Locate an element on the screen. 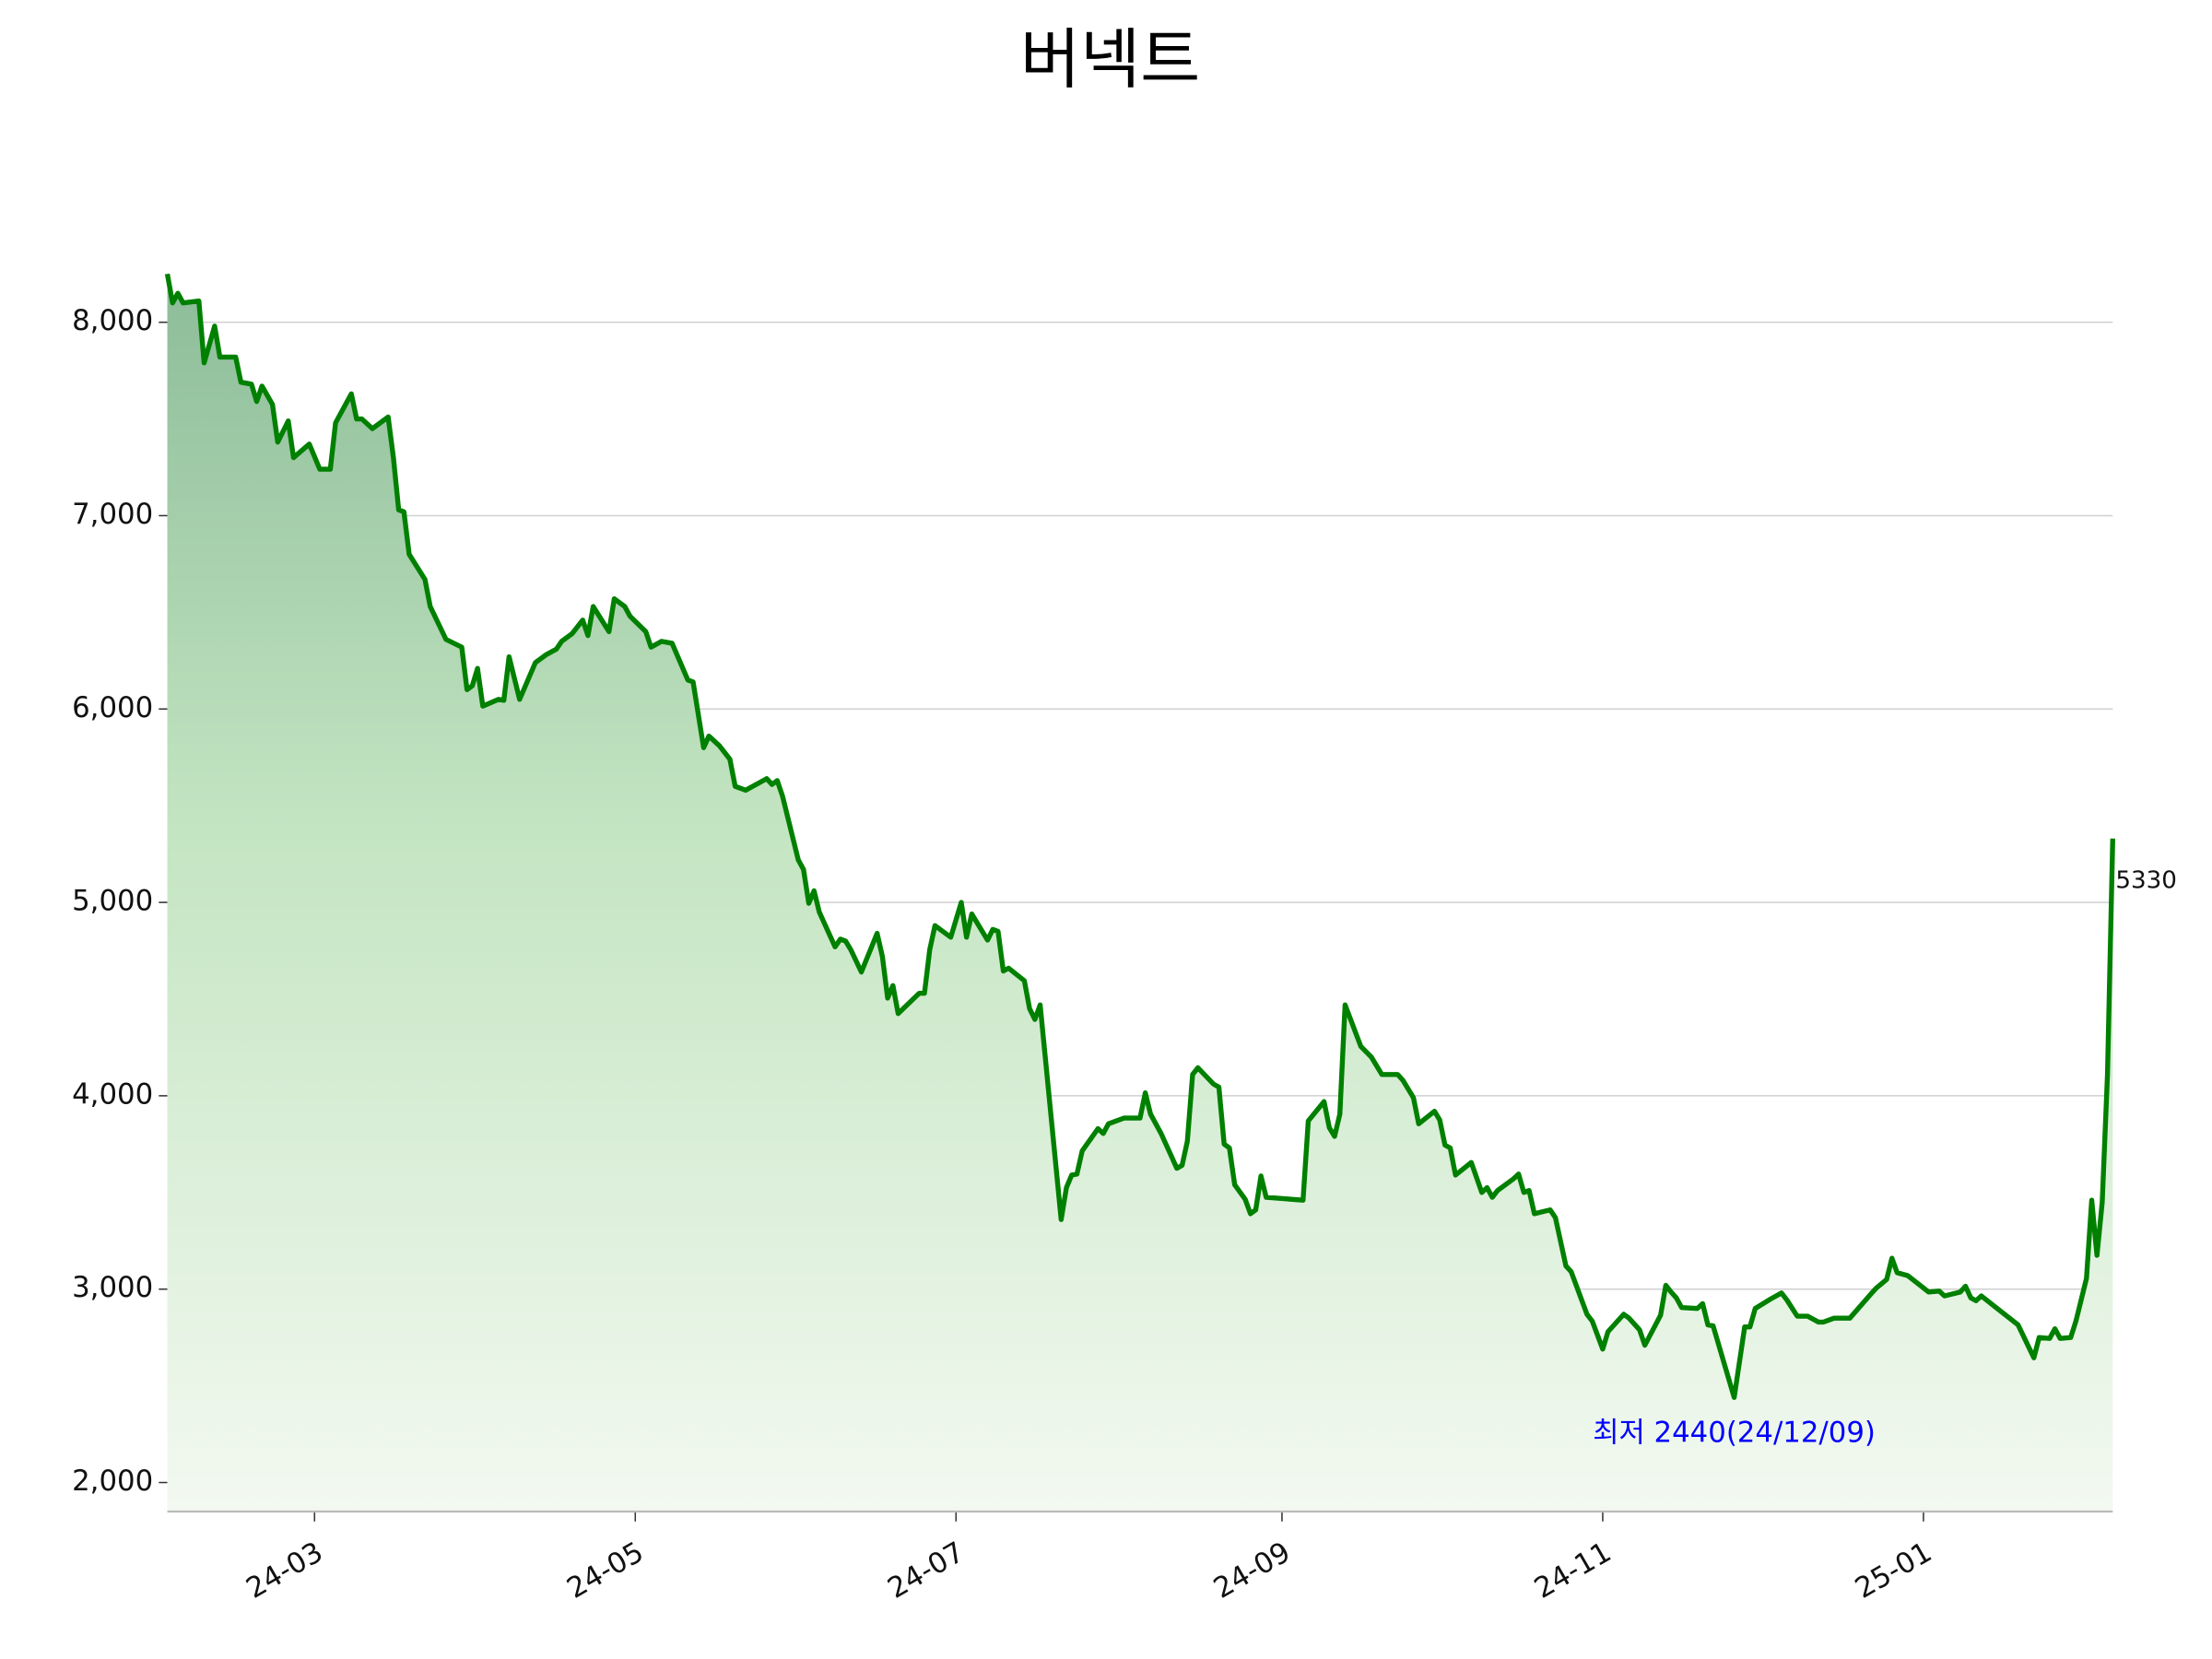  chart-title: 버넥트 is located at coordinates (1110, 59).